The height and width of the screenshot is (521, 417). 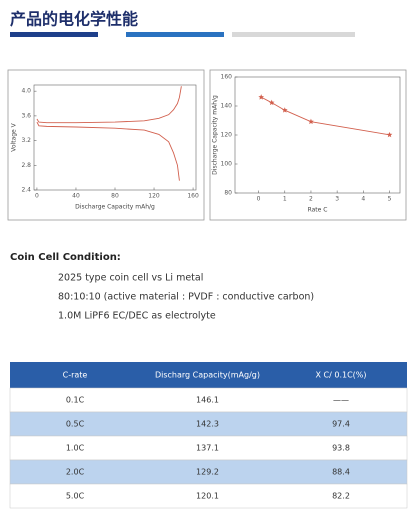 I want to click on y-tick-label: 140, so click(x=227, y=106).